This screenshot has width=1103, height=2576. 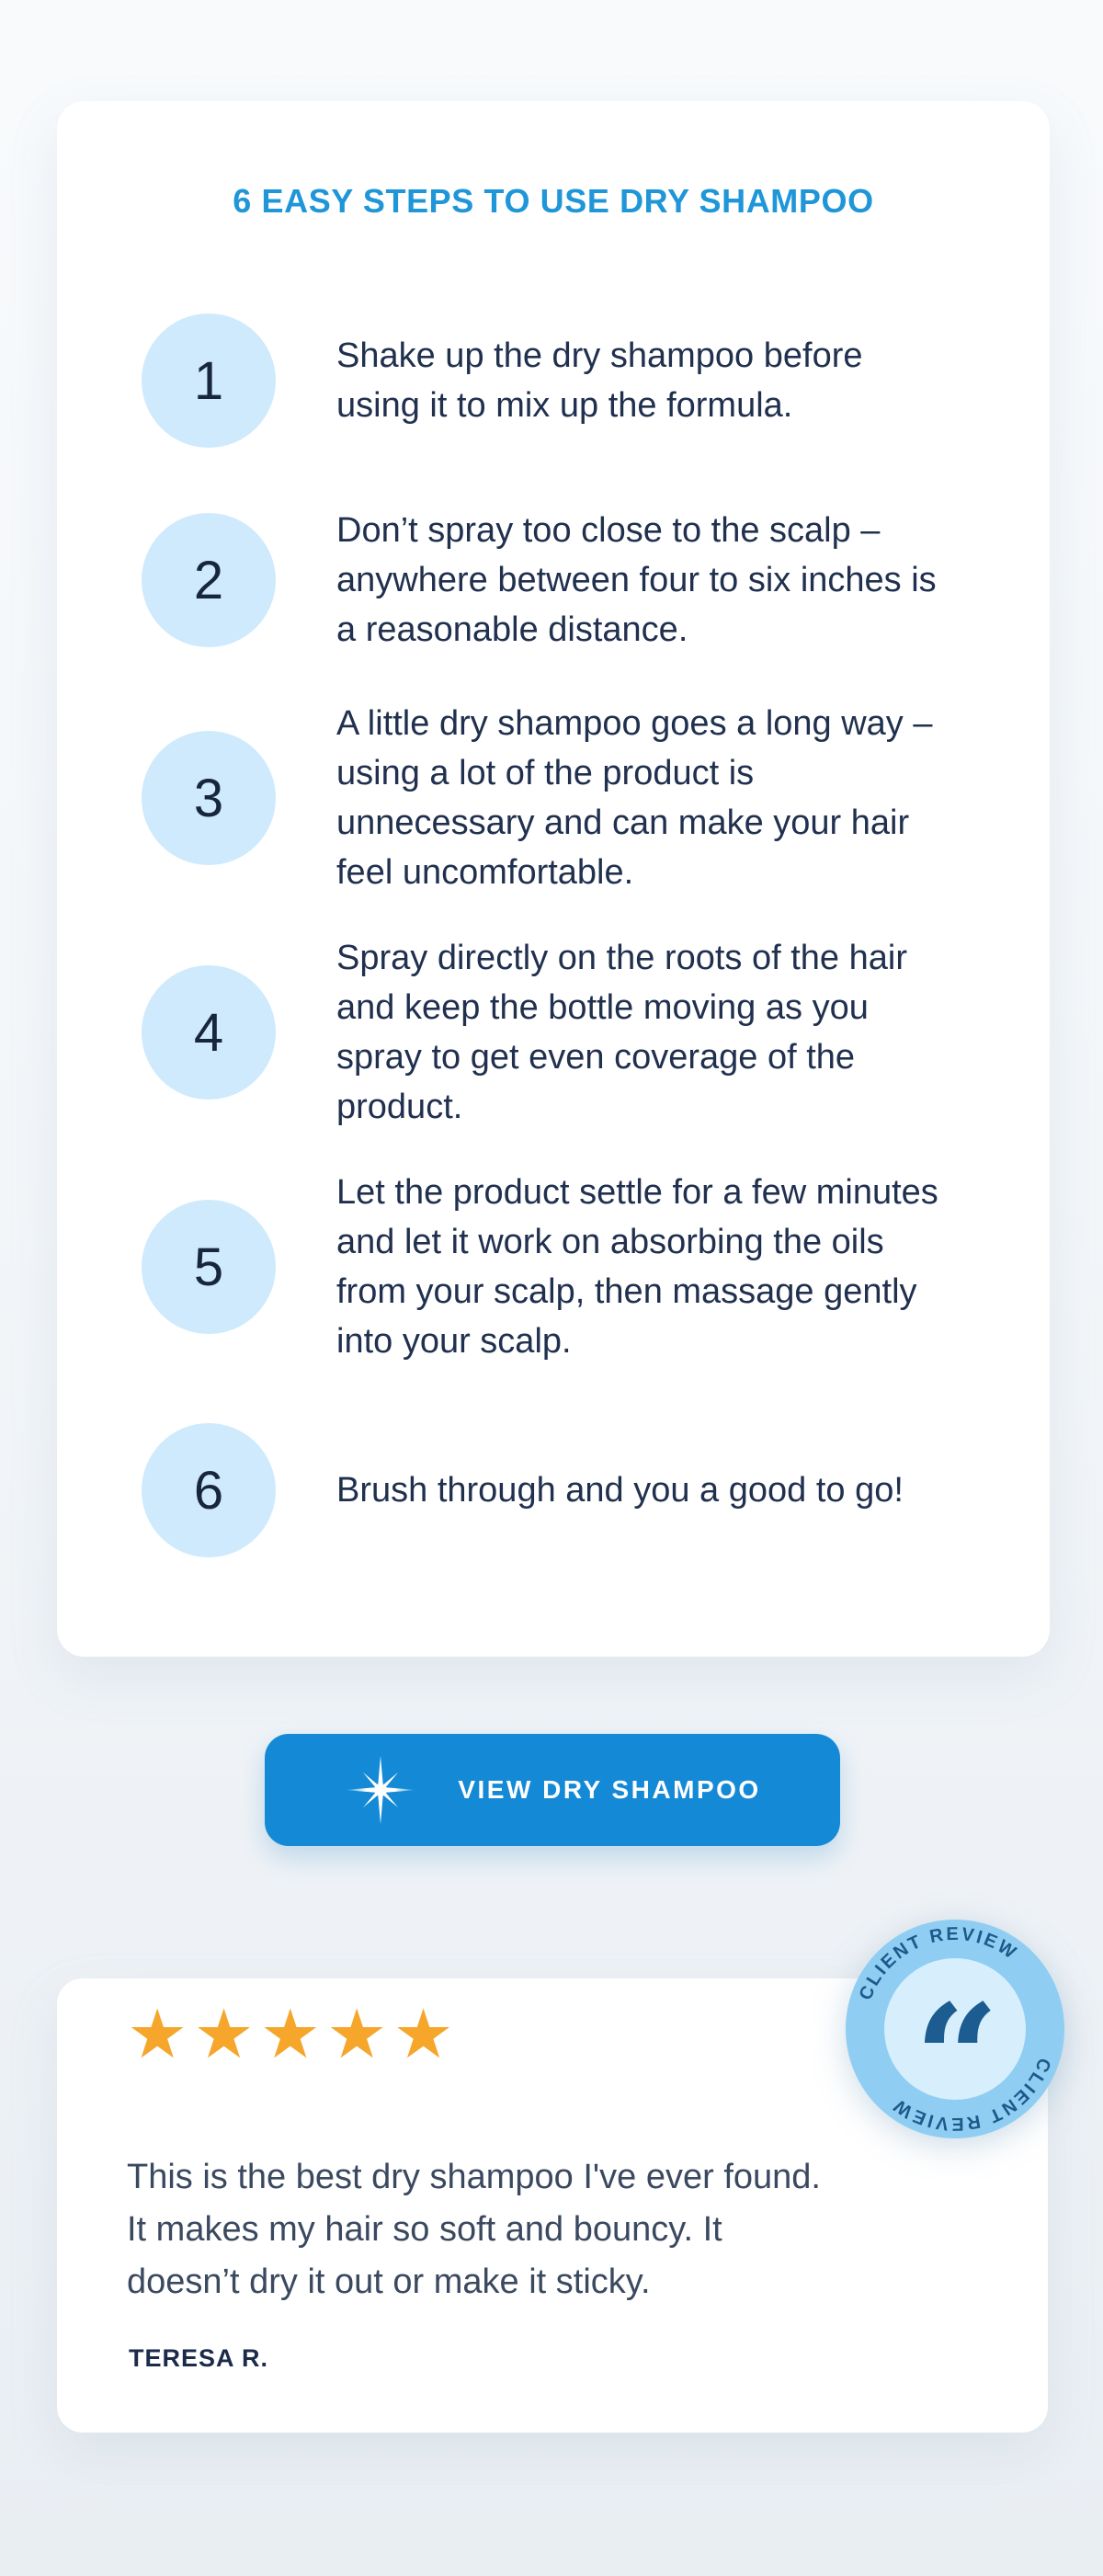 I want to click on badge-inner-circle, so click(x=955, y=2029).